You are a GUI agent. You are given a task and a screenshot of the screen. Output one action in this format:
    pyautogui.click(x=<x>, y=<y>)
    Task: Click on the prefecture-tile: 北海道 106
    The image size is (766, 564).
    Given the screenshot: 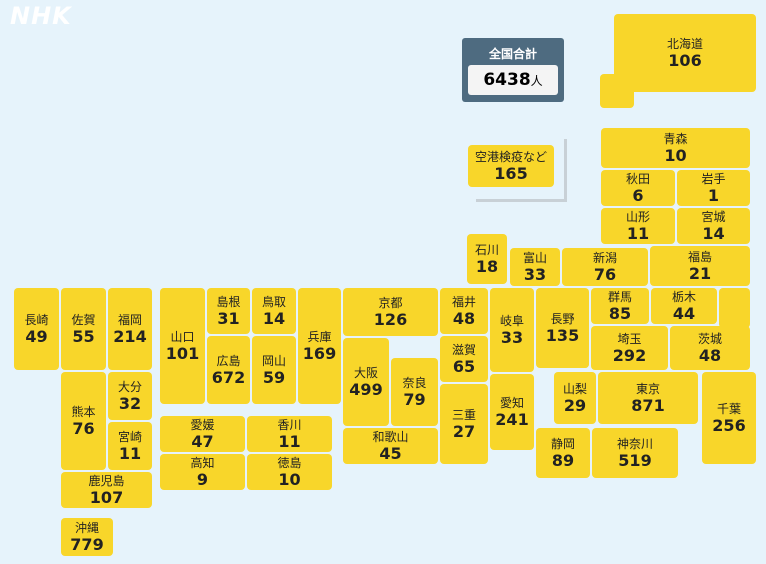 What is the action you would take?
    pyautogui.click(x=685, y=53)
    